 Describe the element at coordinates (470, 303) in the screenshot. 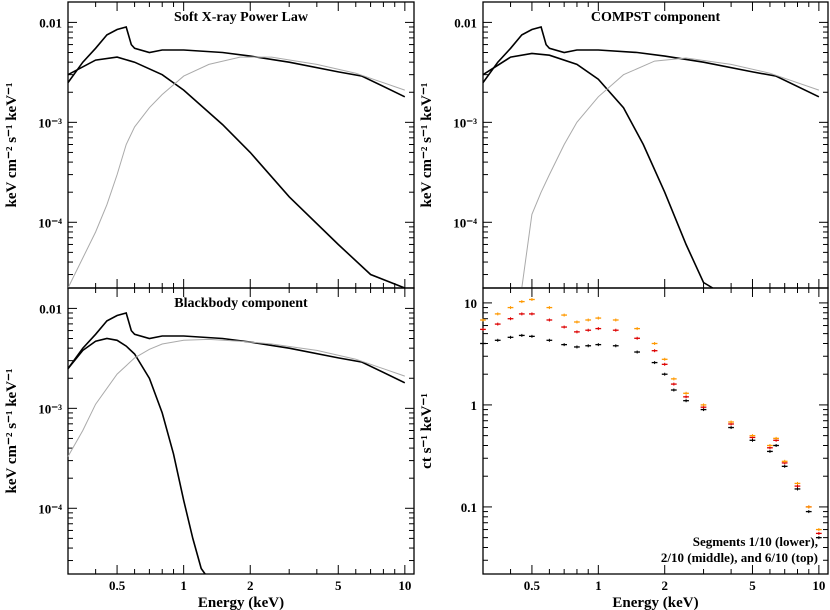

I see `y-tick-label: 10` at that location.